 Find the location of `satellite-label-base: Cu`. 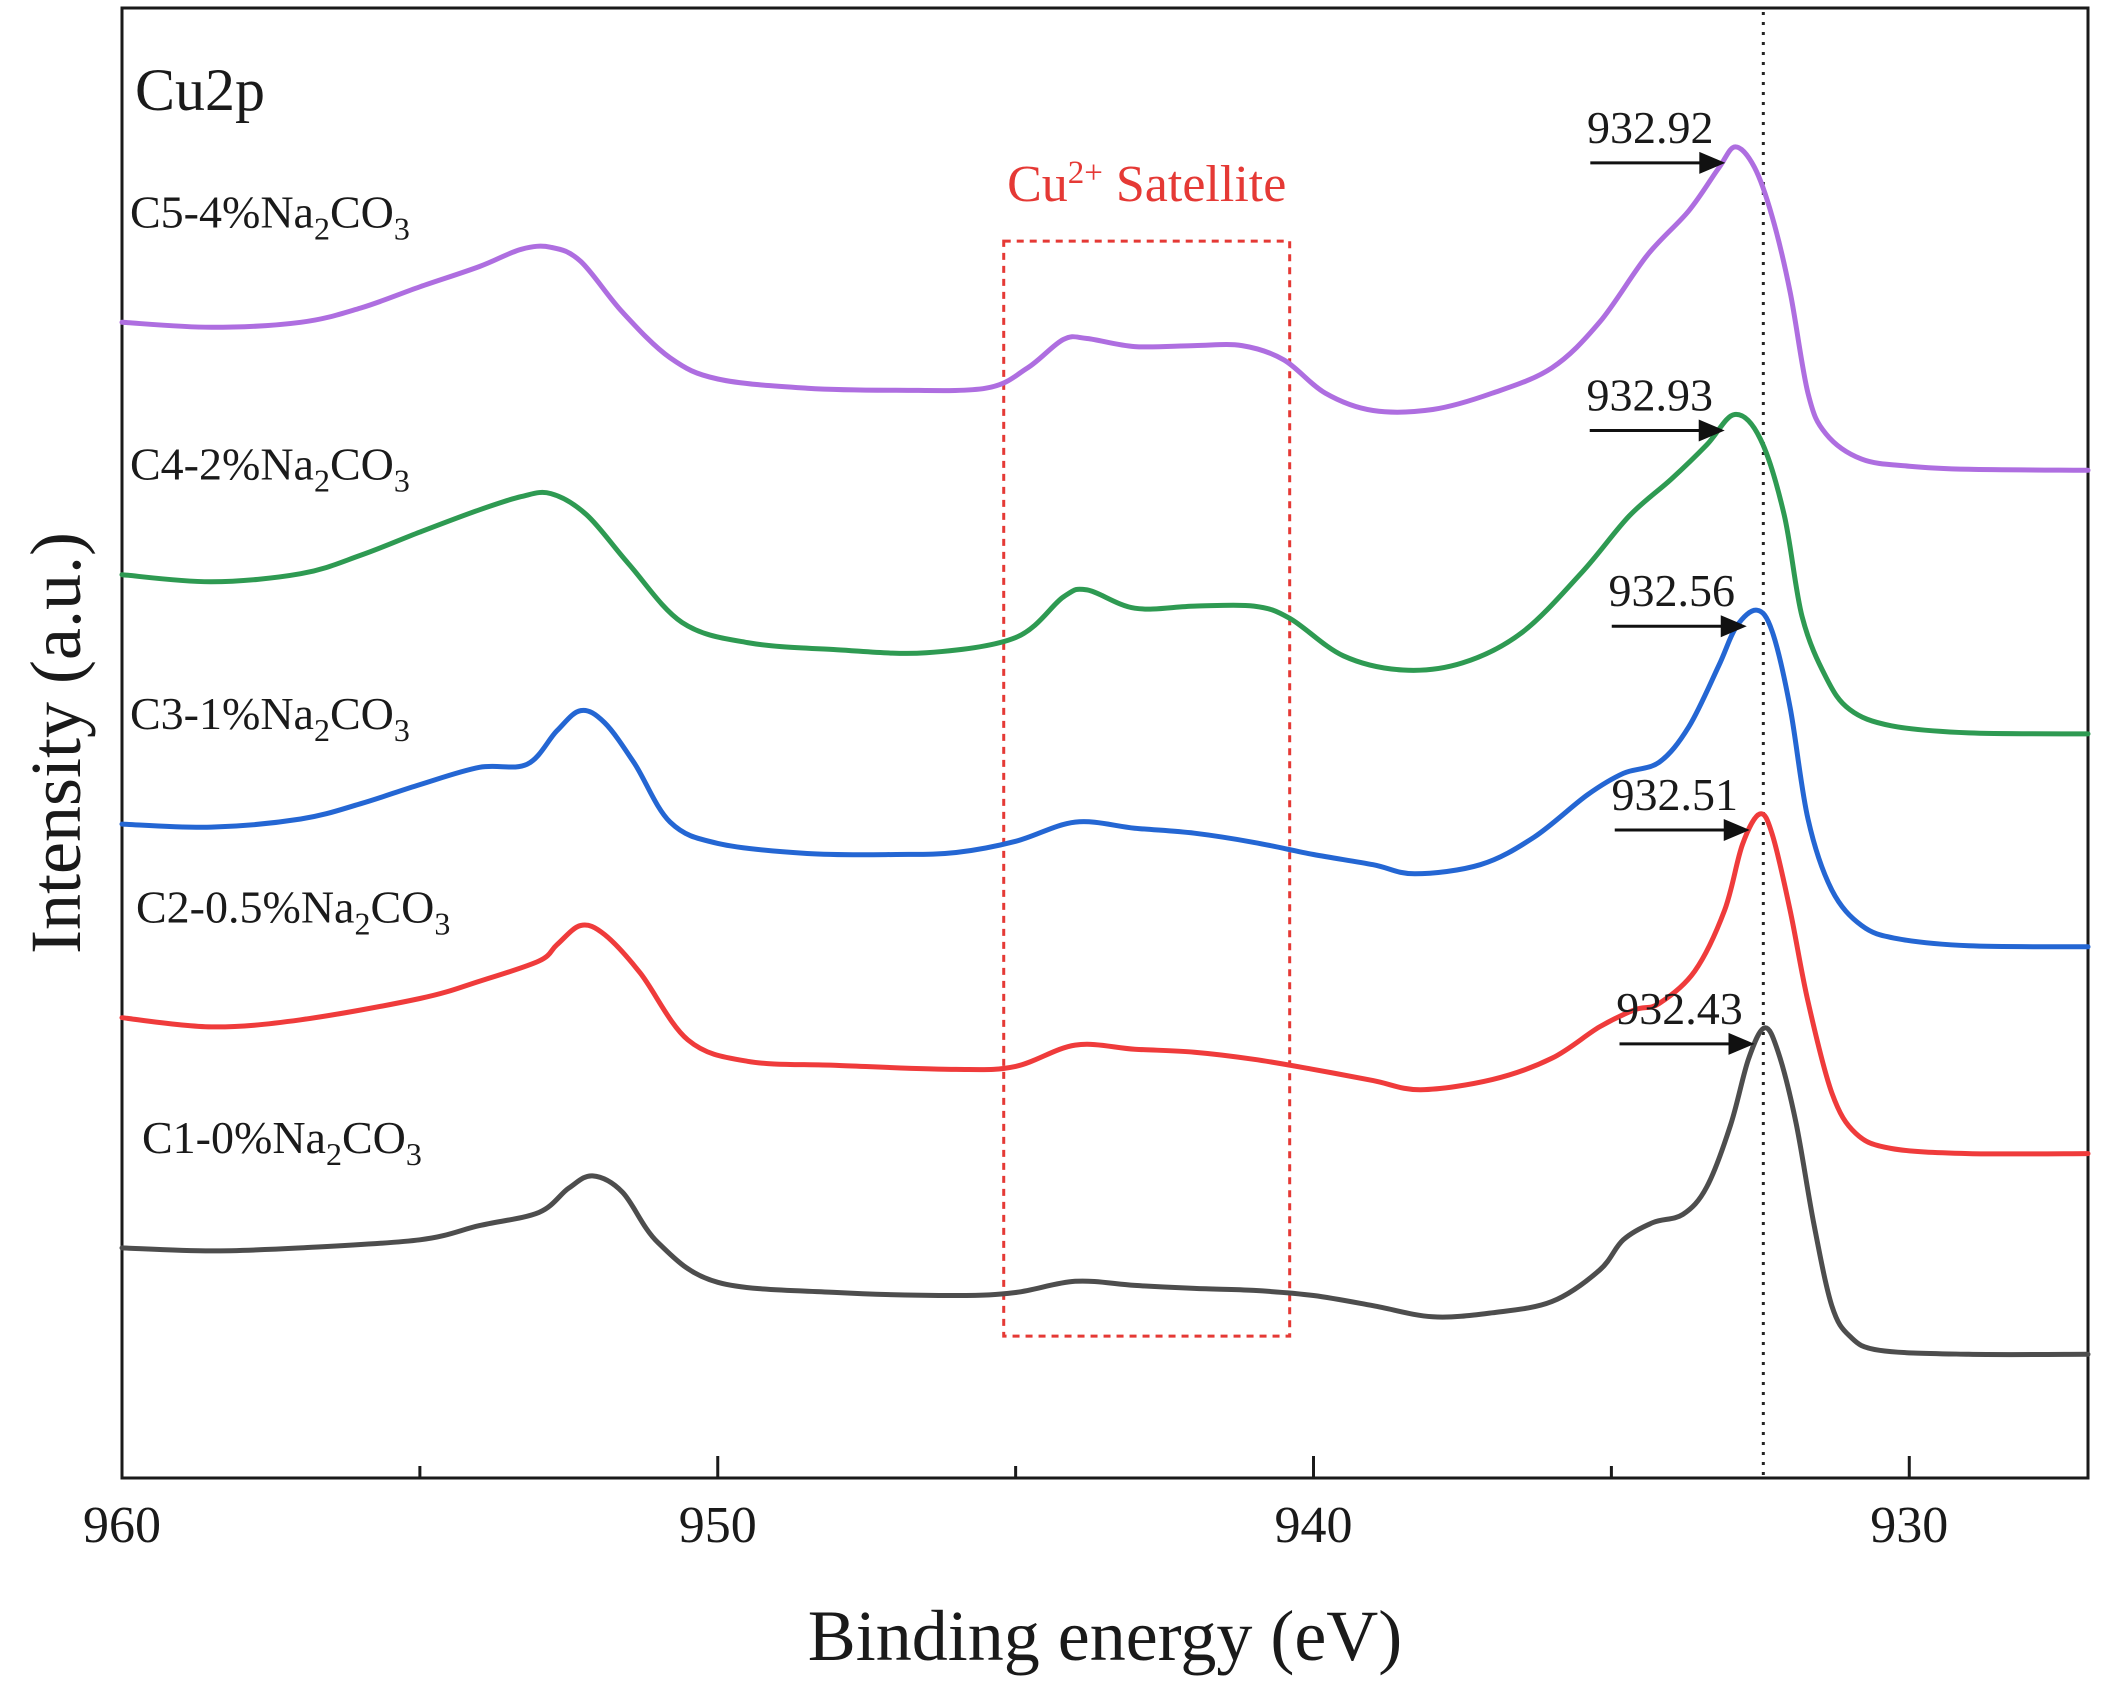

satellite-label-base: Cu is located at coordinates (1037, 184).